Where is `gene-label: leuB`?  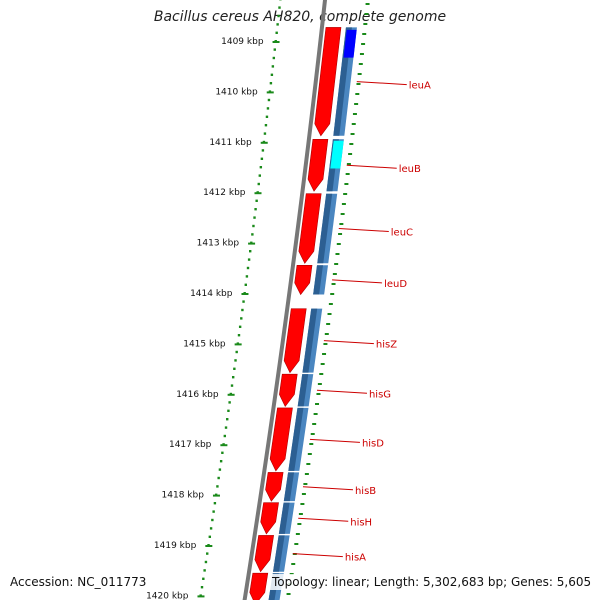
gene-label: leuB is located at coordinates (410, 169).